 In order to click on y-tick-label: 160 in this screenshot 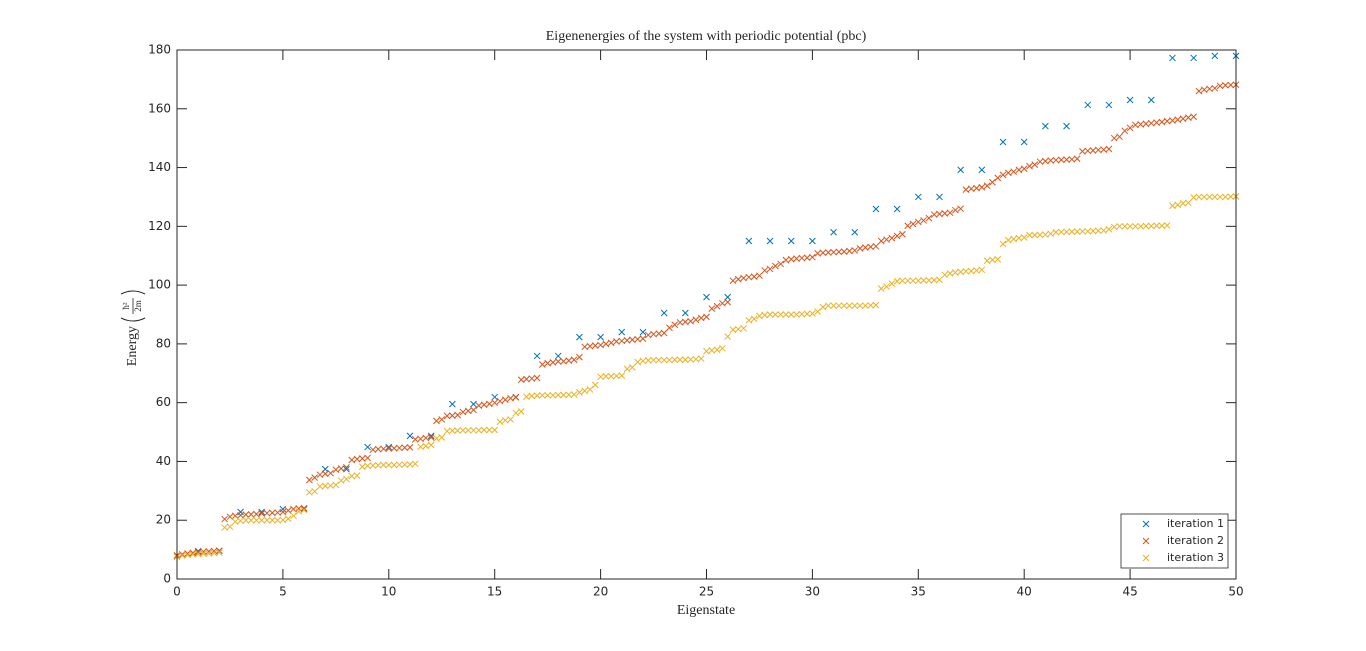, I will do `click(159, 108)`.